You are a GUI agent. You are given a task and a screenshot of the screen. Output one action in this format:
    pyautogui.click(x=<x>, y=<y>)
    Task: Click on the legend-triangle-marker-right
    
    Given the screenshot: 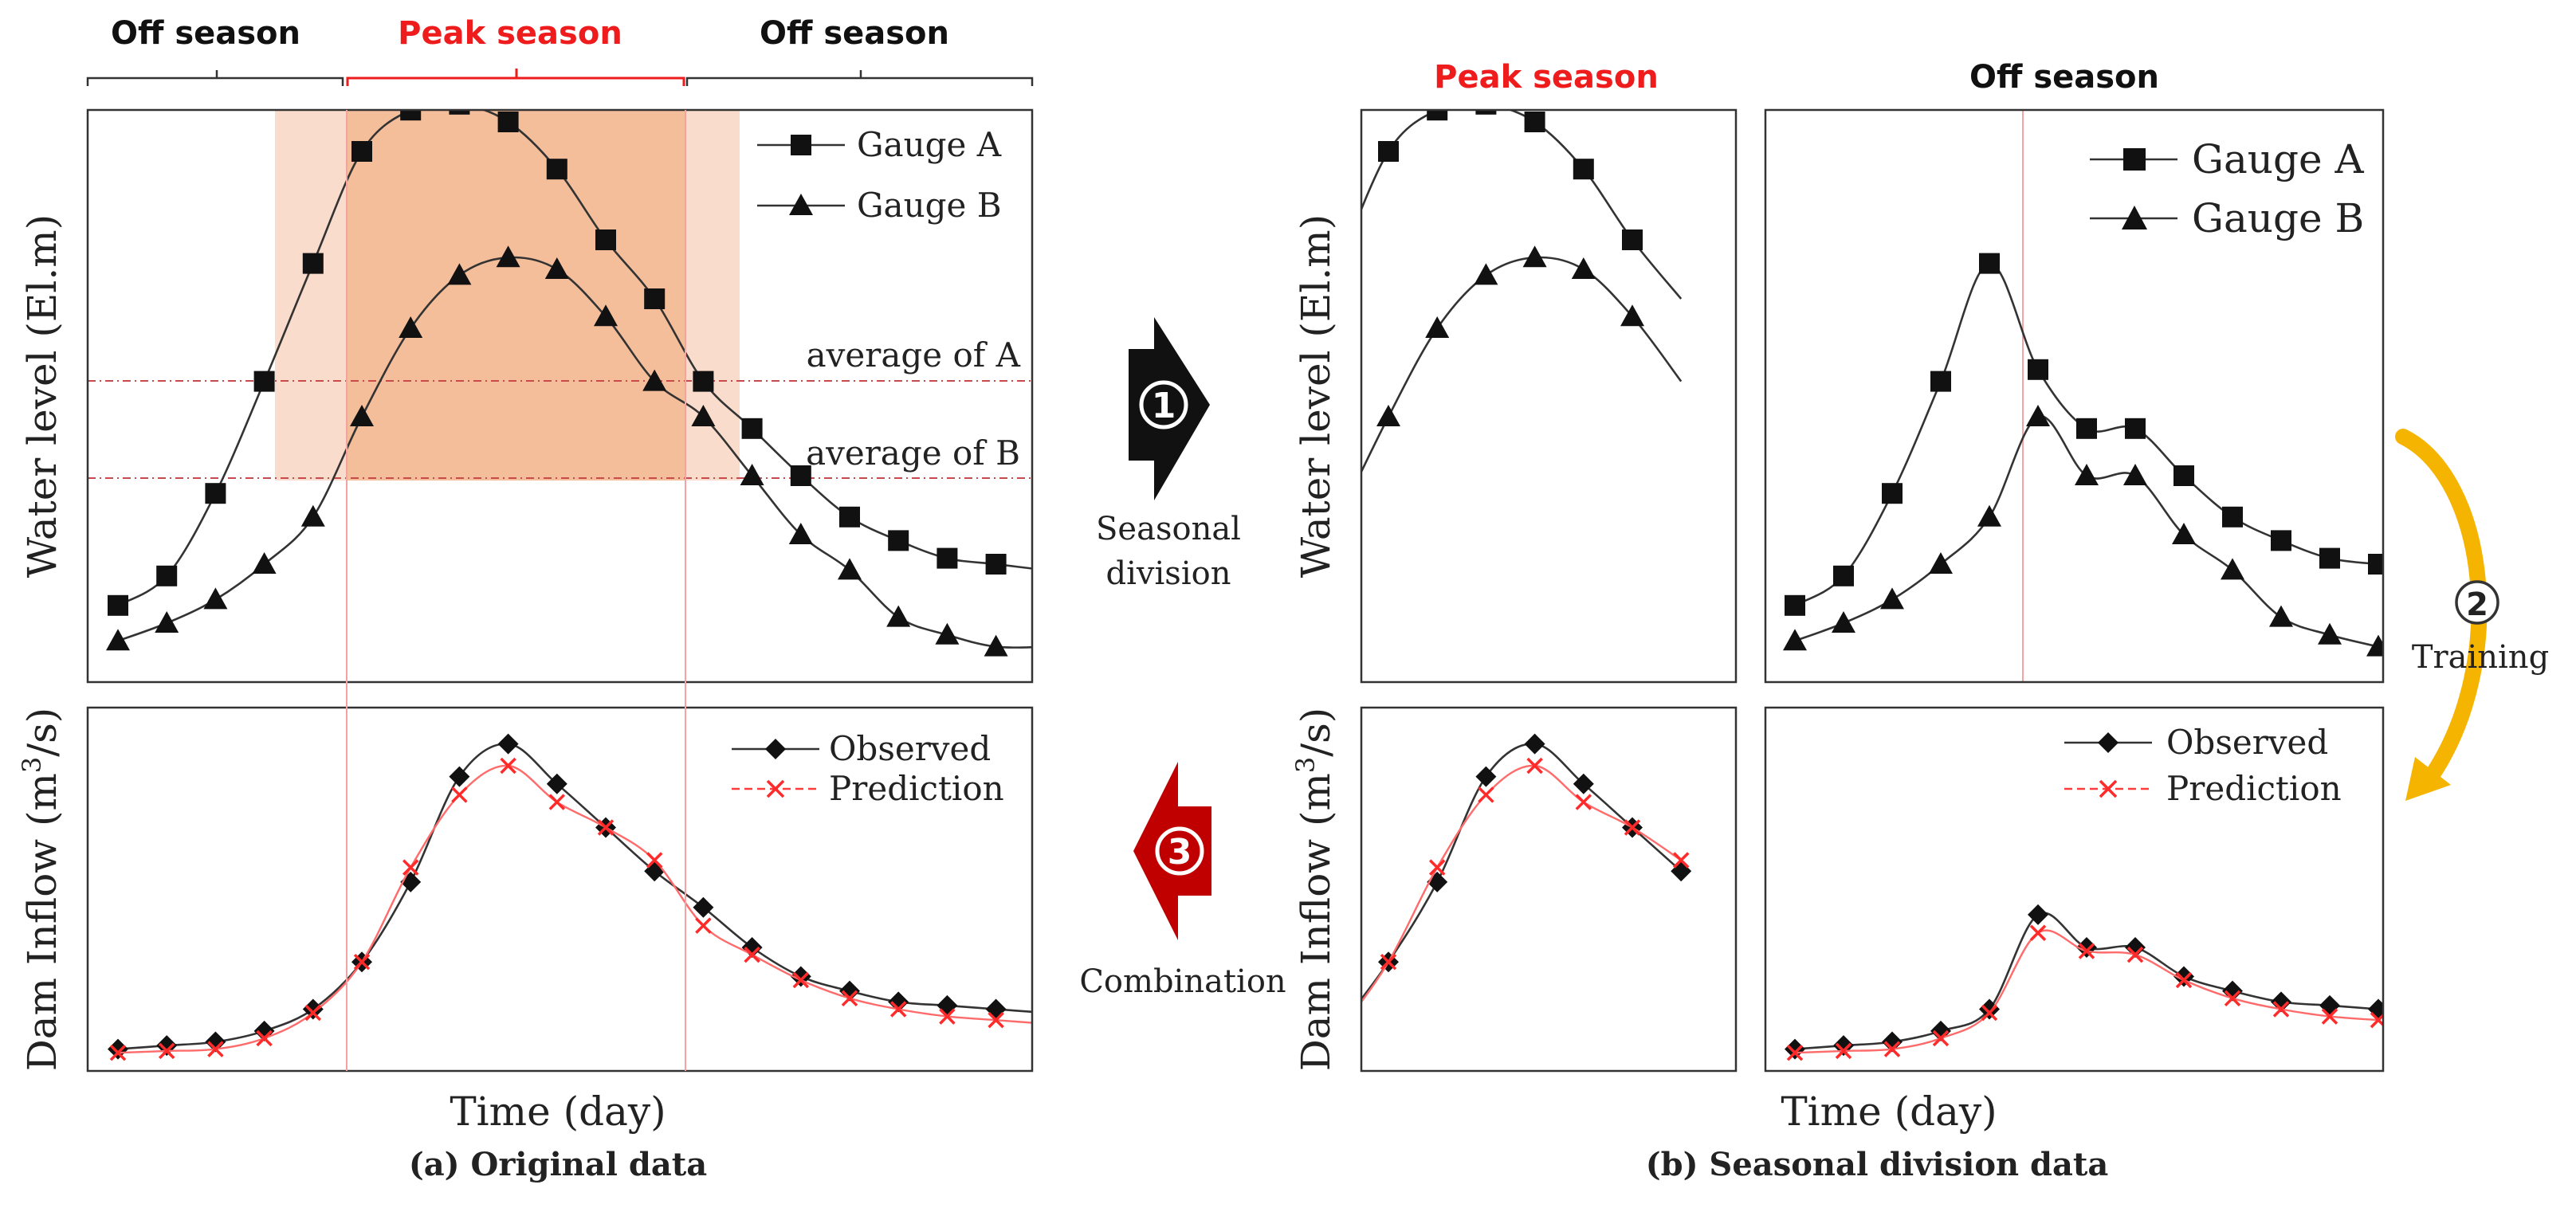 What is the action you would take?
    pyautogui.click(x=2134, y=218)
    